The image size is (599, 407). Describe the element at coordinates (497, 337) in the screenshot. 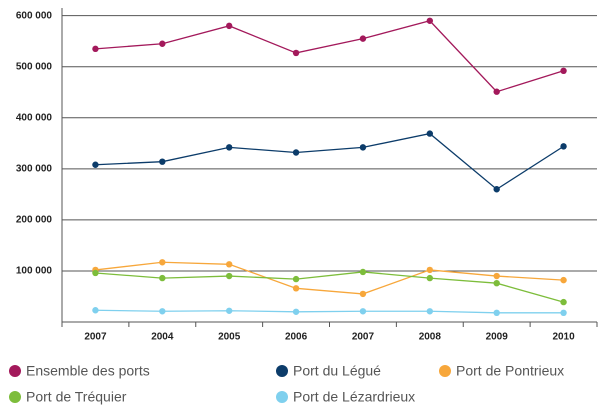

I see `x-tick-label: 2009` at that location.